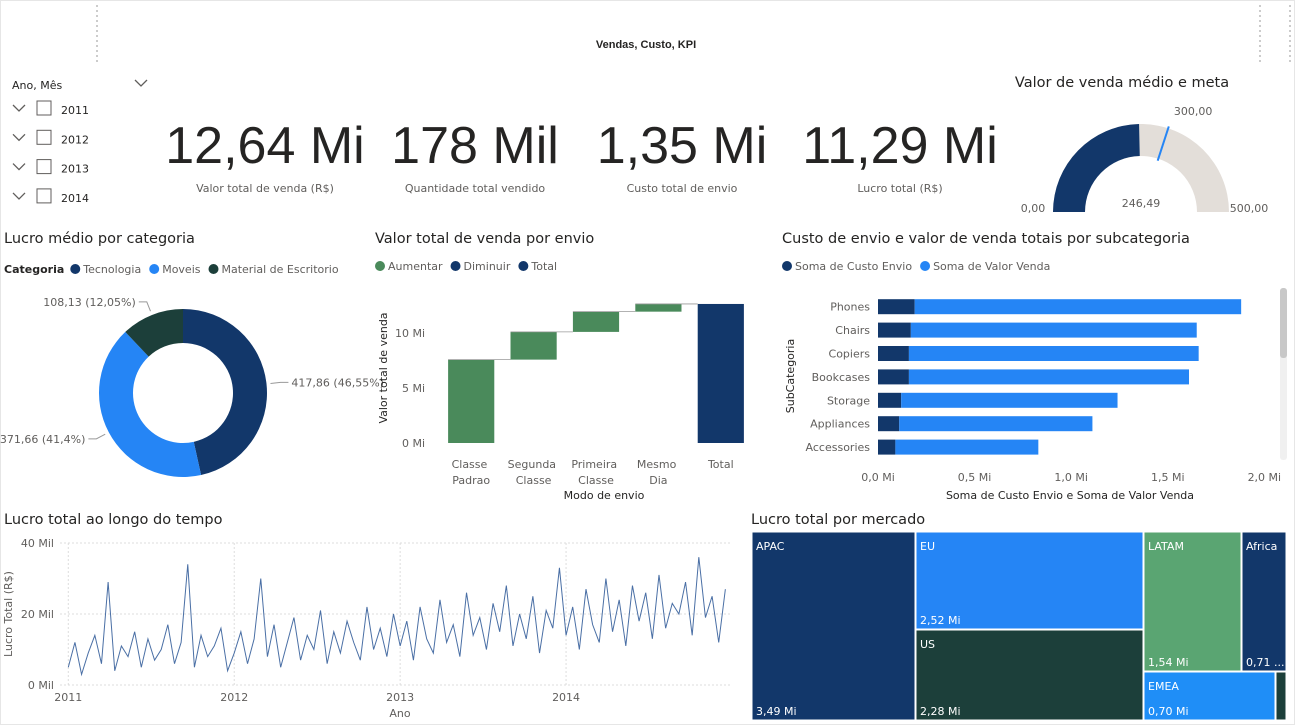 The width and height of the screenshot is (1295, 725). I want to click on line-series, so click(396, 617).